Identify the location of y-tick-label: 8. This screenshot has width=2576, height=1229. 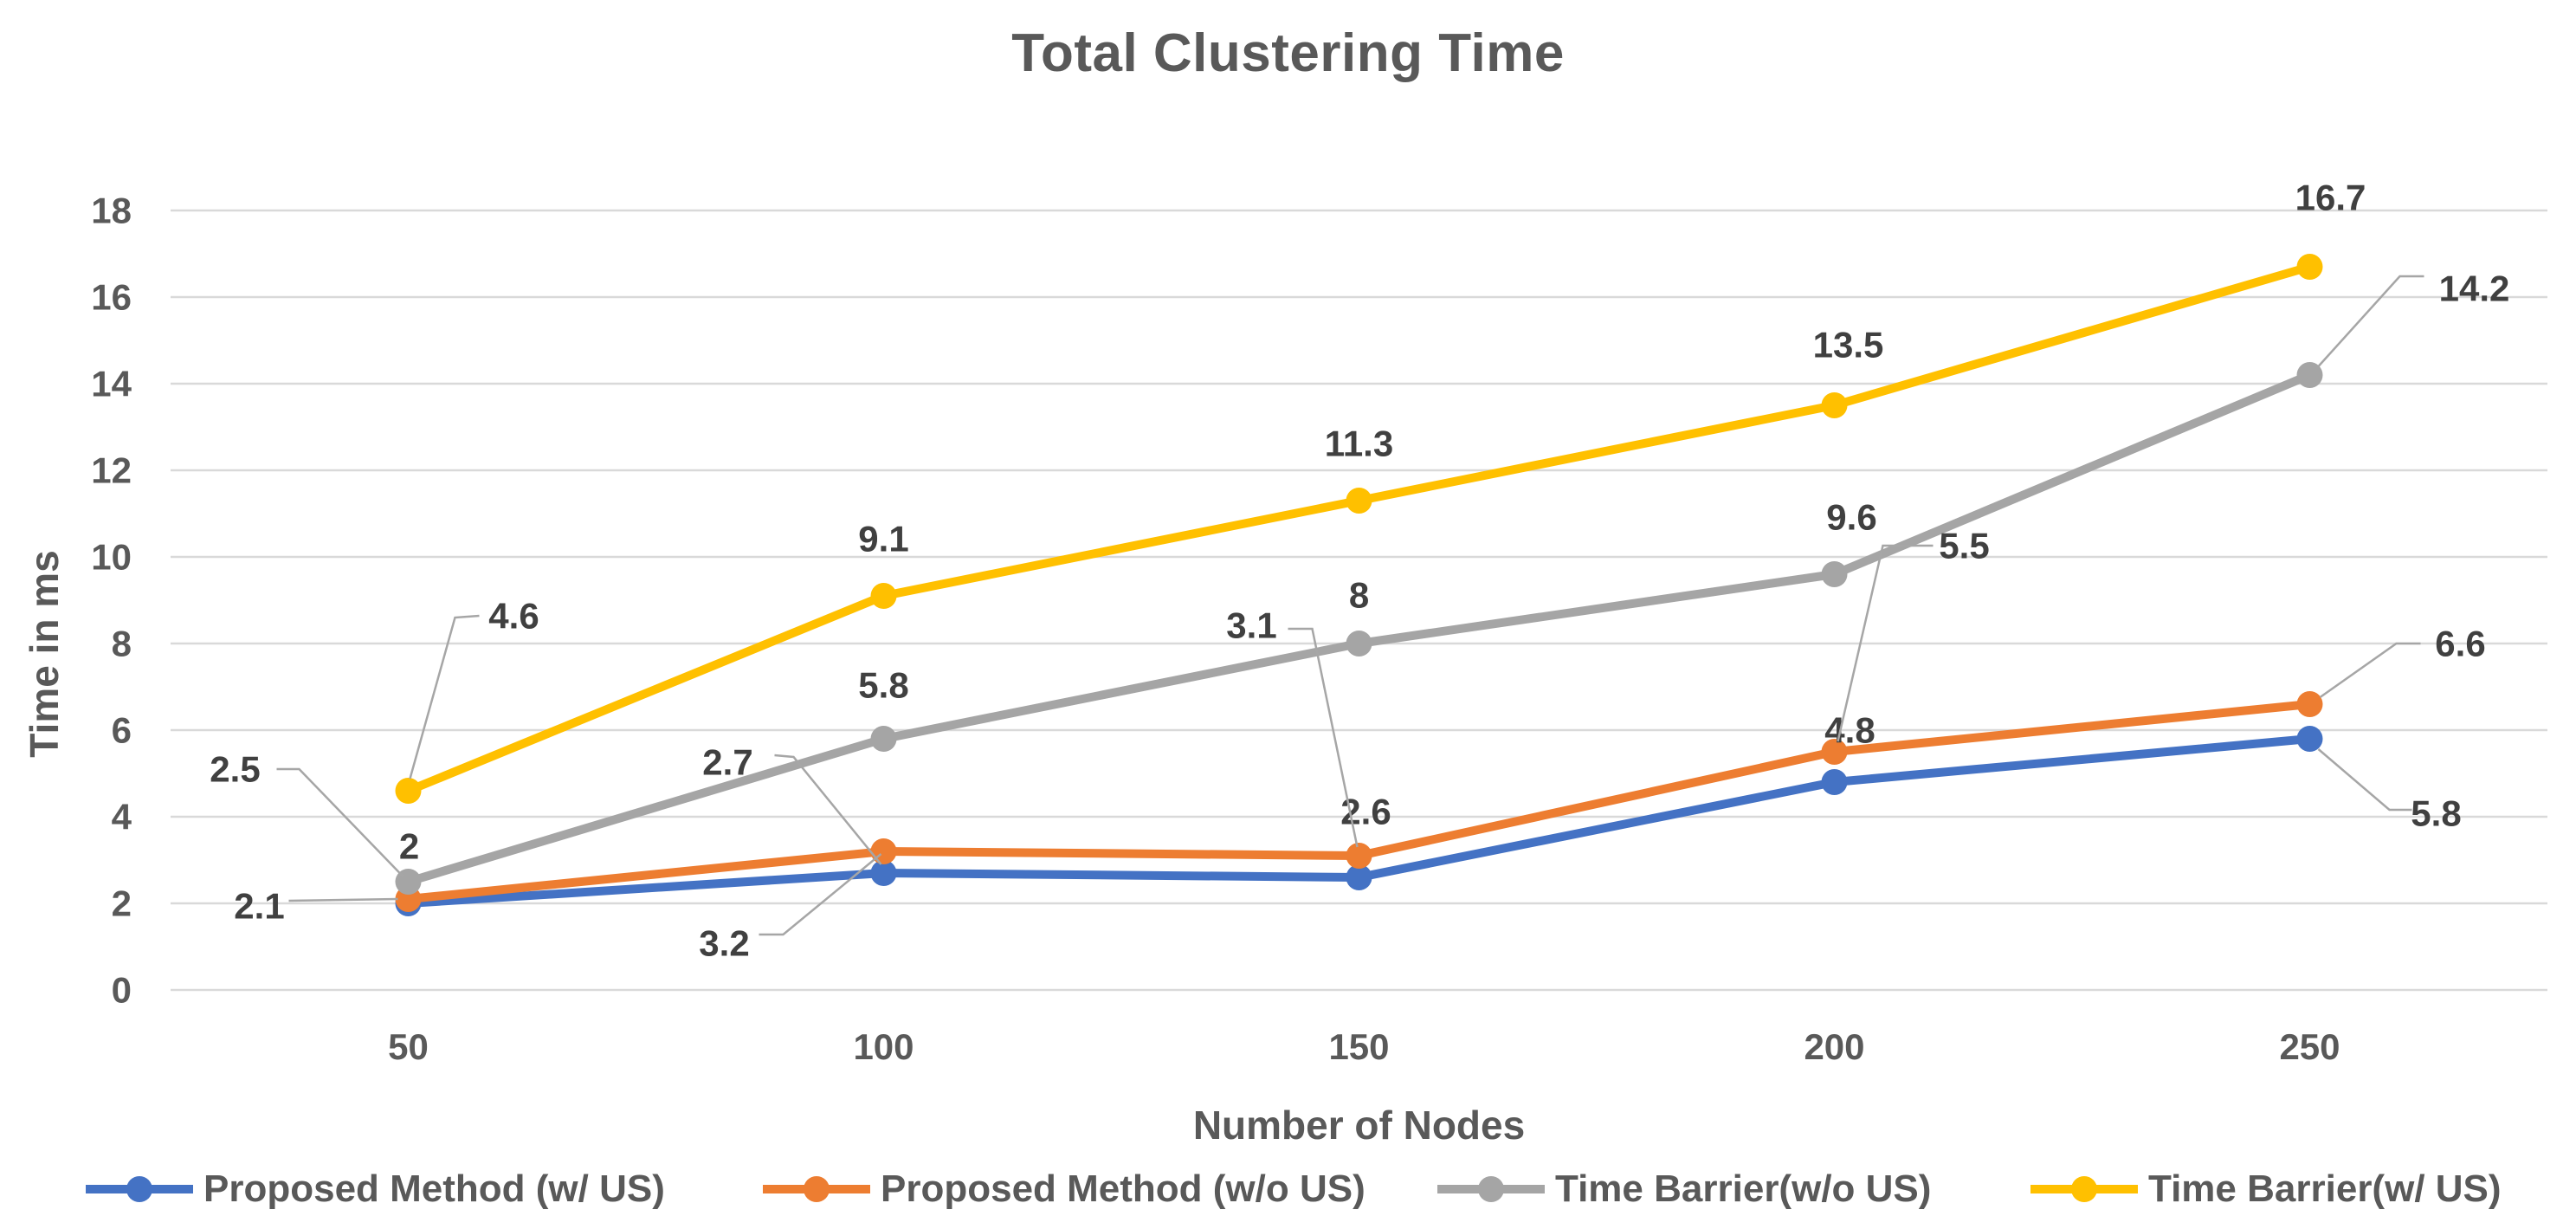
(122, 644).